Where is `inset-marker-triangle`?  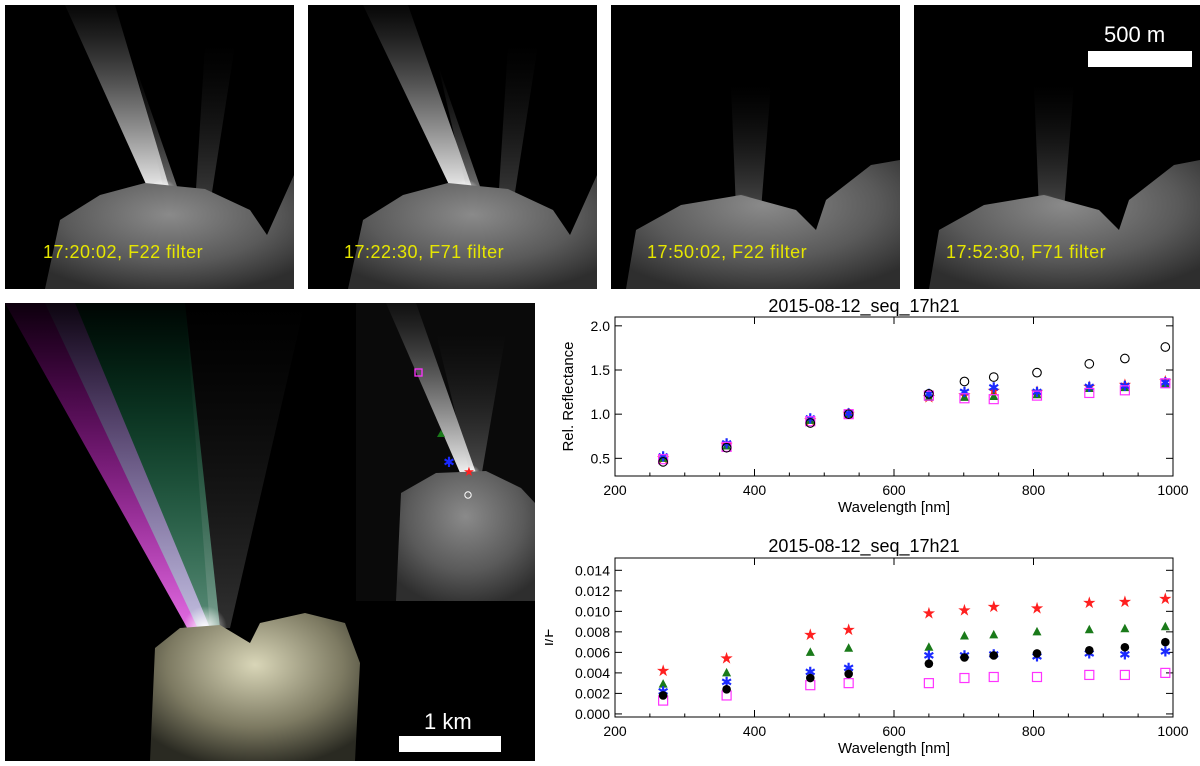
inset-marker-triangle is located at coordinates (441, 433).